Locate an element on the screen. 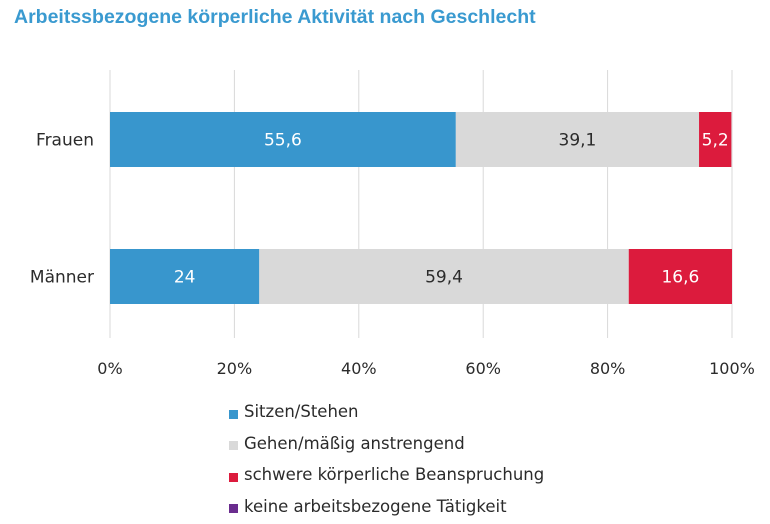  legend-item: schwere körperliche Beanspruchung is located at coordinates (386, 475).